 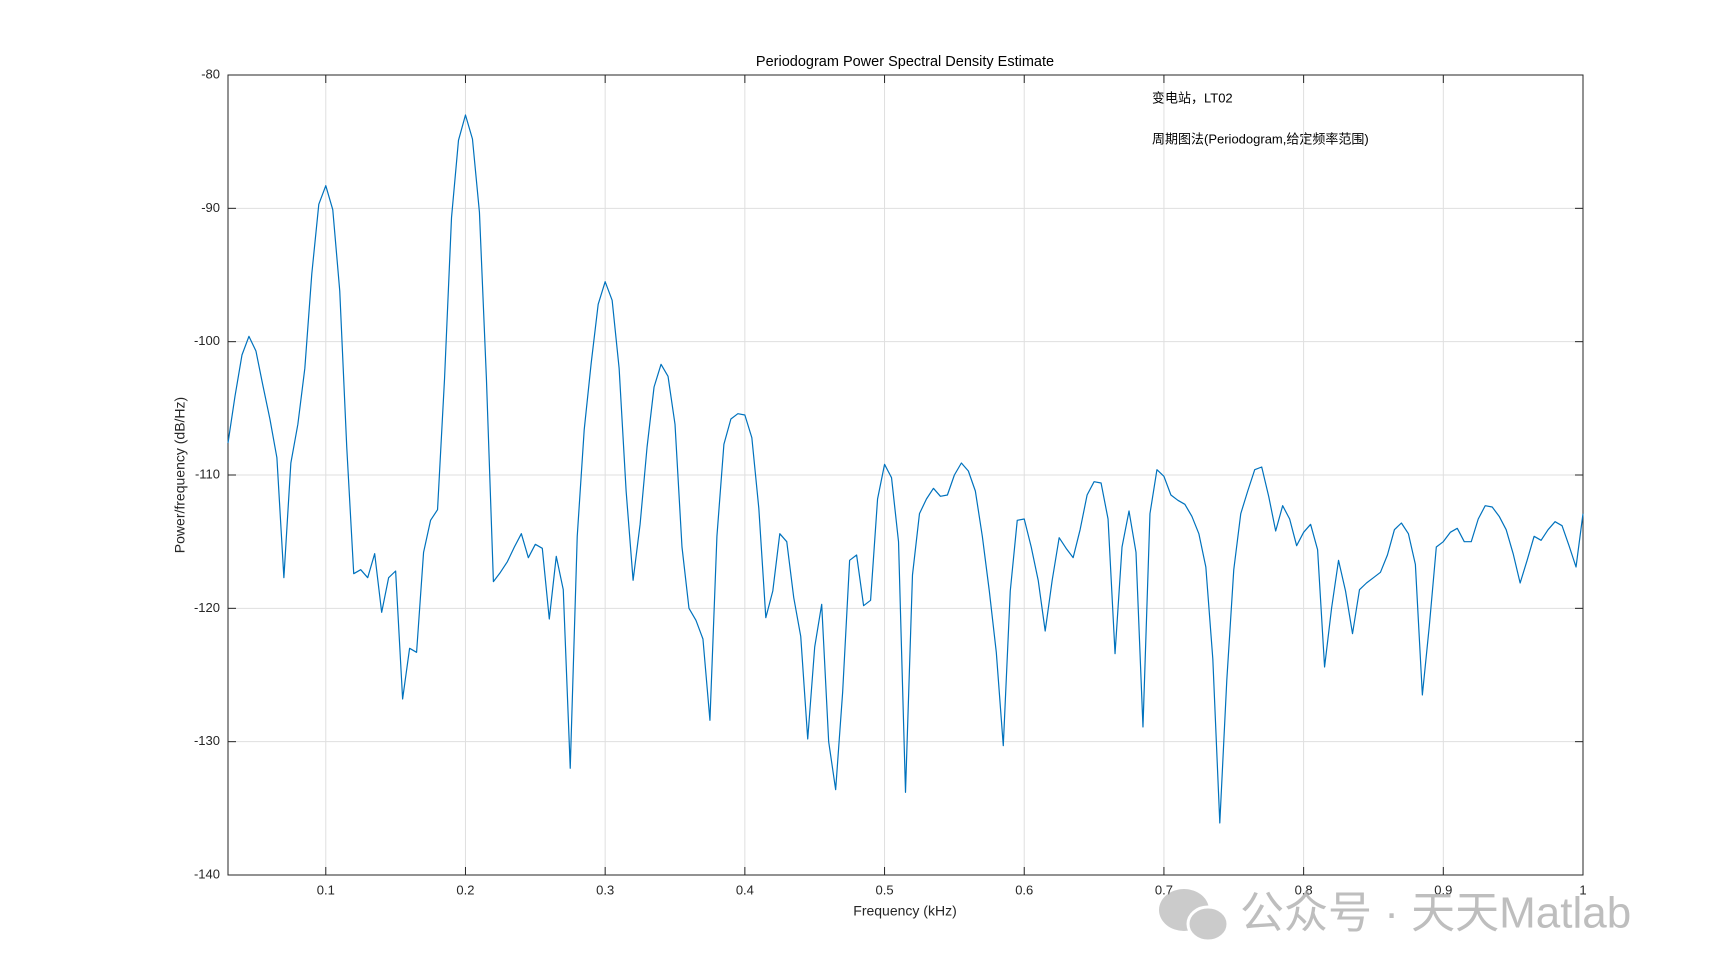 What do you see at coordinates (745, 889) in the screenshot?
I see `x-tick-label: 0.4` at bounding box center [745, 889].